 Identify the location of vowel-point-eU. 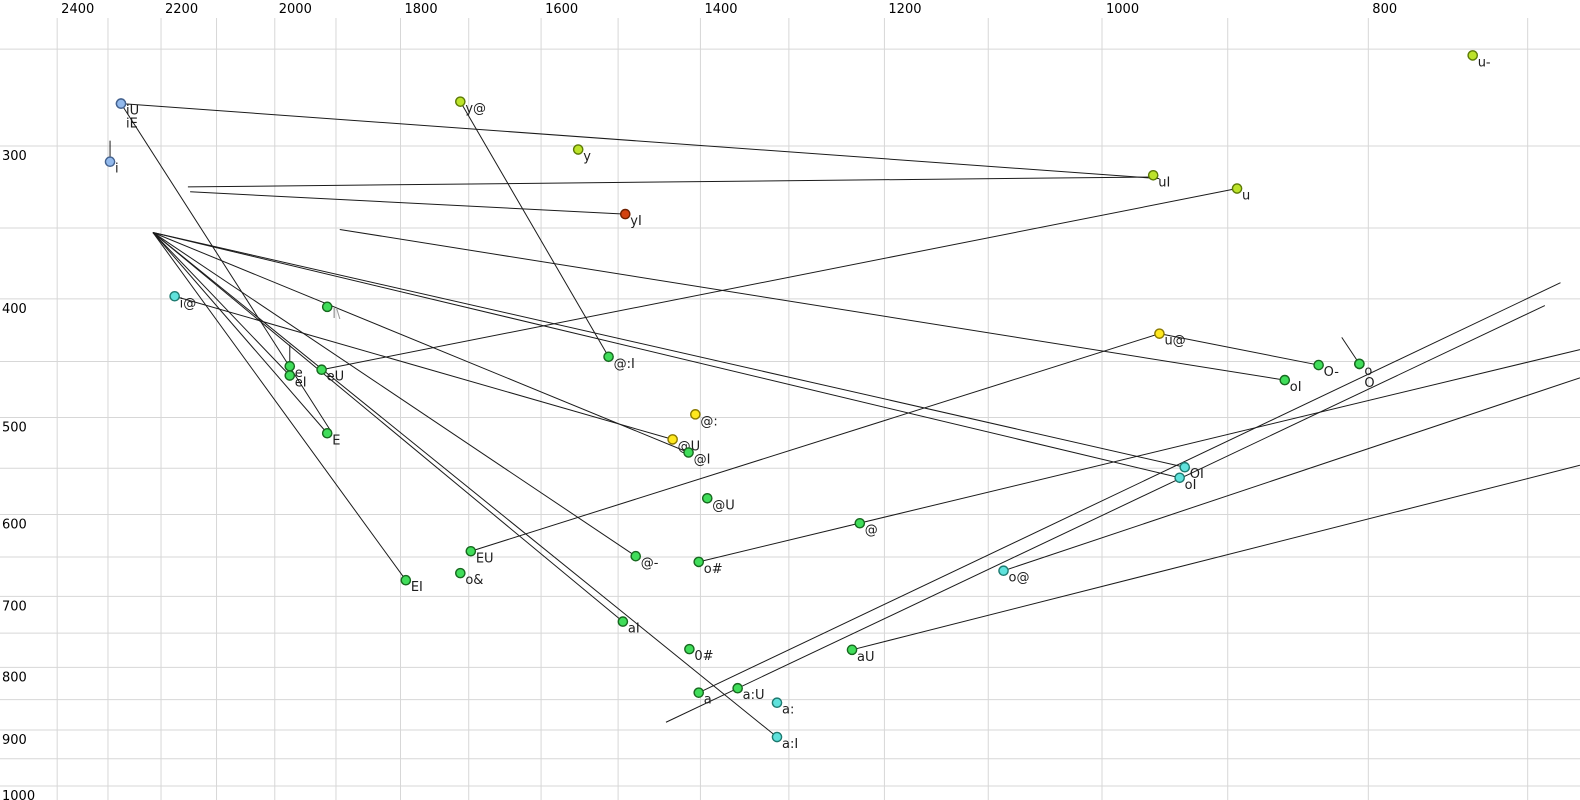
(321, 370).